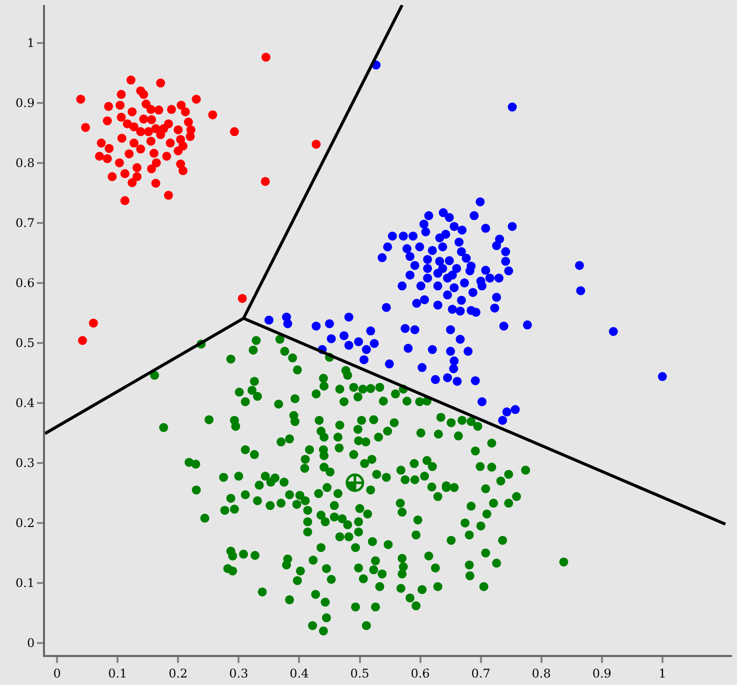  What do you see at coordinates (25, 343) in the screenshot?
I see `y-tick-label: 0.5` at bounding box center [25, 343].